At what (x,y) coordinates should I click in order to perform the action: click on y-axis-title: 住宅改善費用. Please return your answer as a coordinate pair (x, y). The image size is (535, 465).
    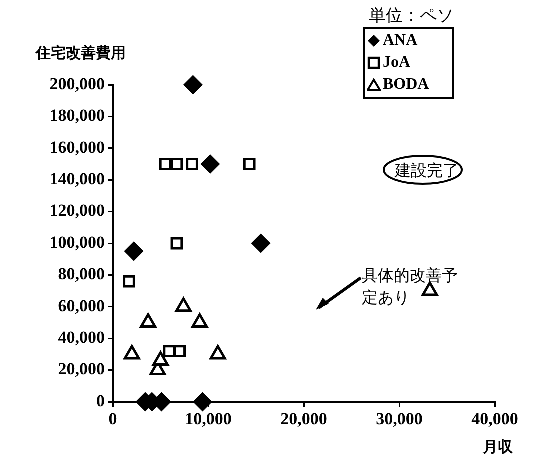
    Looking at the image, I should click on (81, 53).